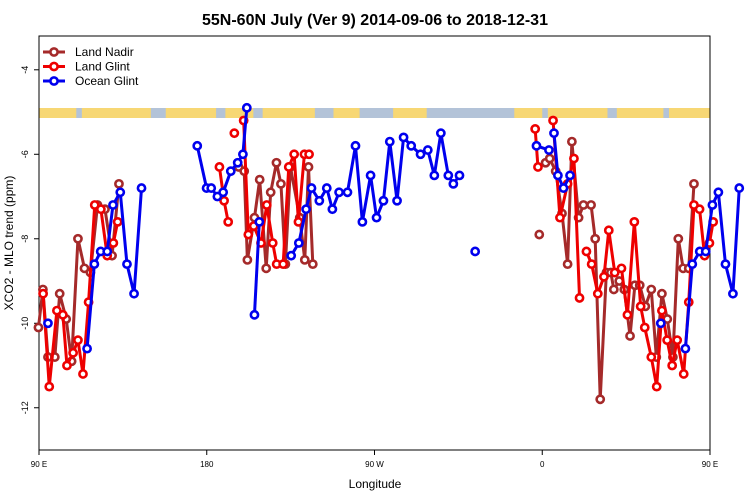 Image resolution: width=750 pixels, height=500 pixels. I want to click on x-tick-label: 0, so click(542, 464).